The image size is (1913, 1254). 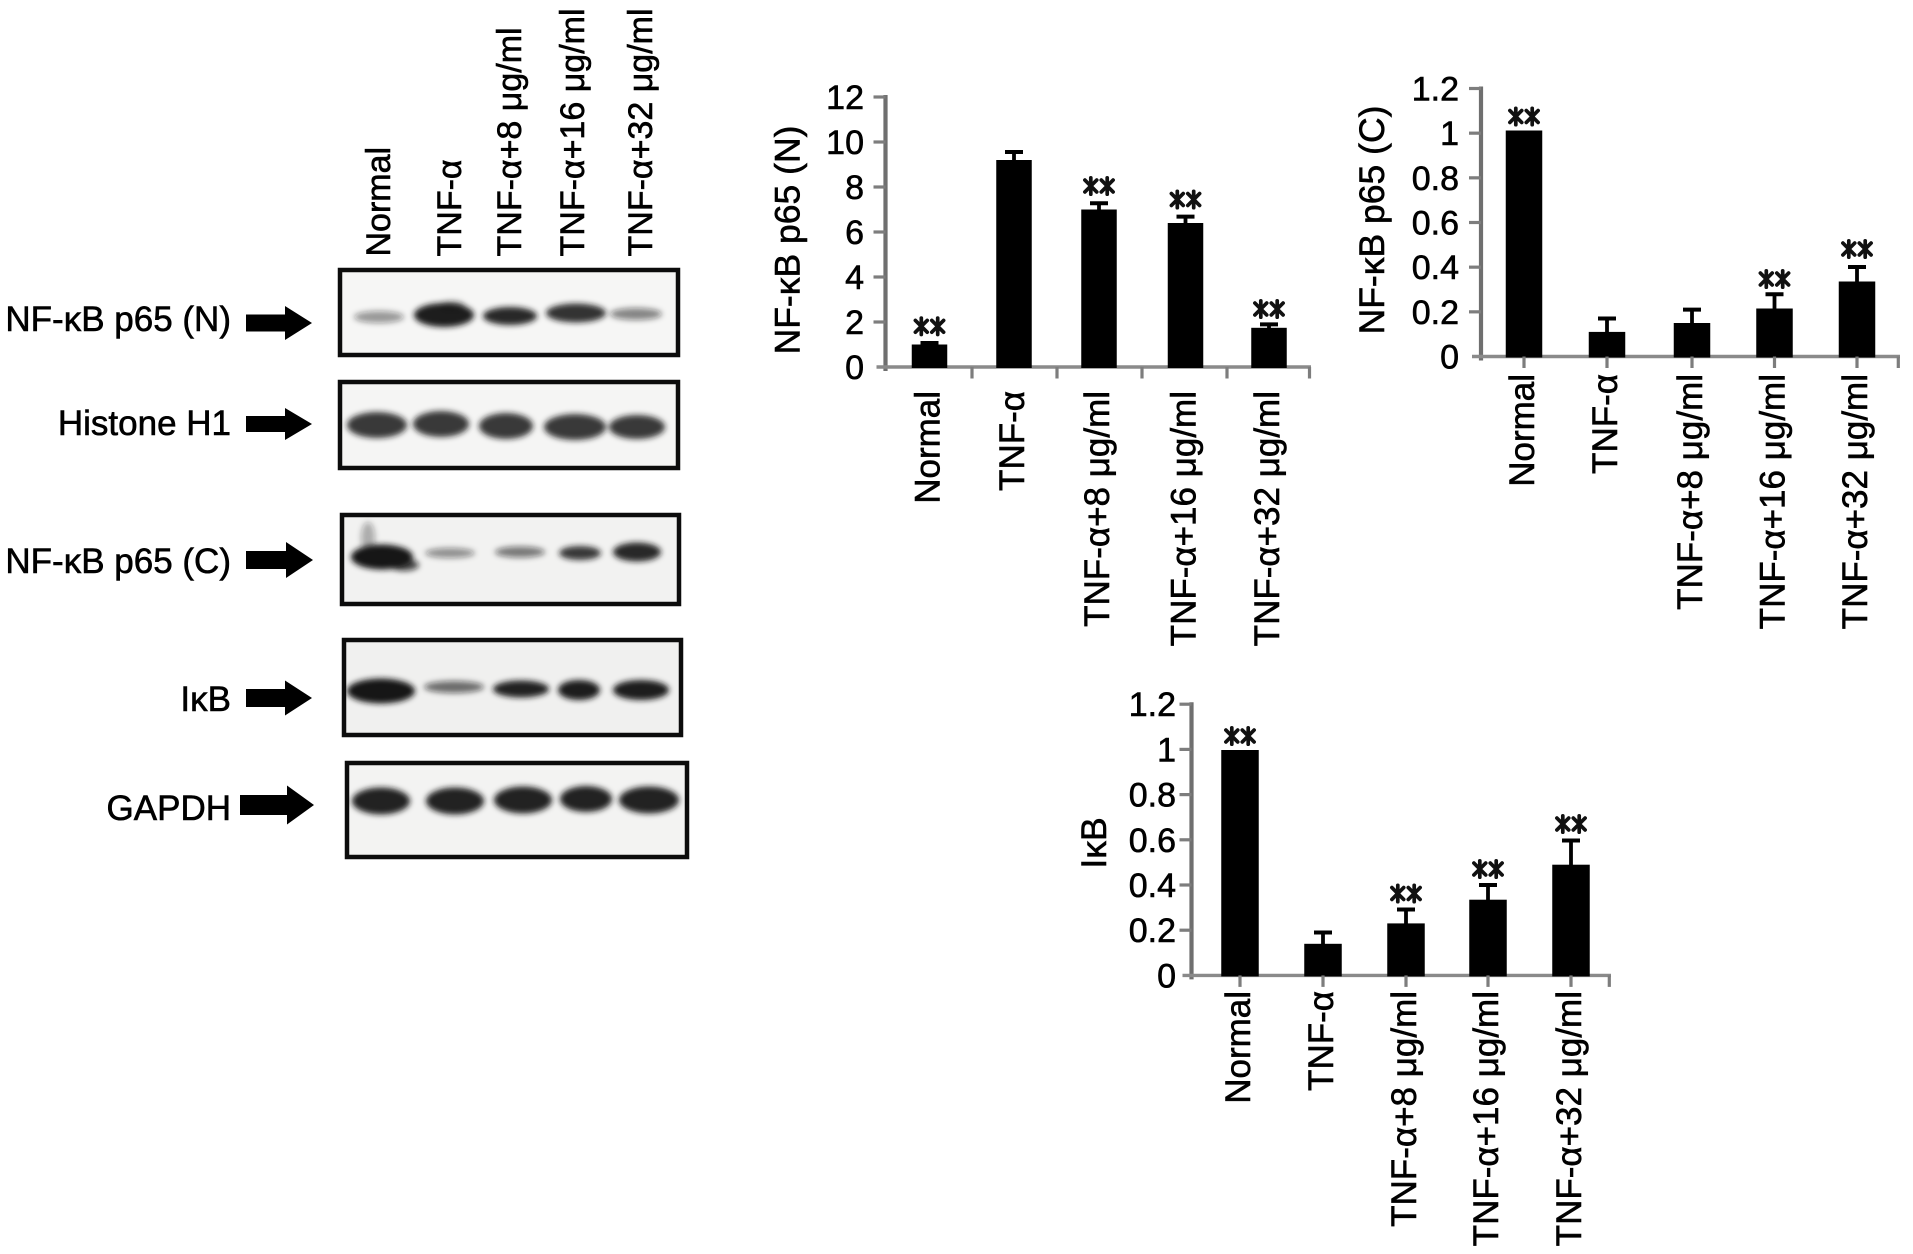 What do you see at coordinates (169, 808) in the screenshot?
I see `svg-text: GAPDH` at bounding box center [169, 808].